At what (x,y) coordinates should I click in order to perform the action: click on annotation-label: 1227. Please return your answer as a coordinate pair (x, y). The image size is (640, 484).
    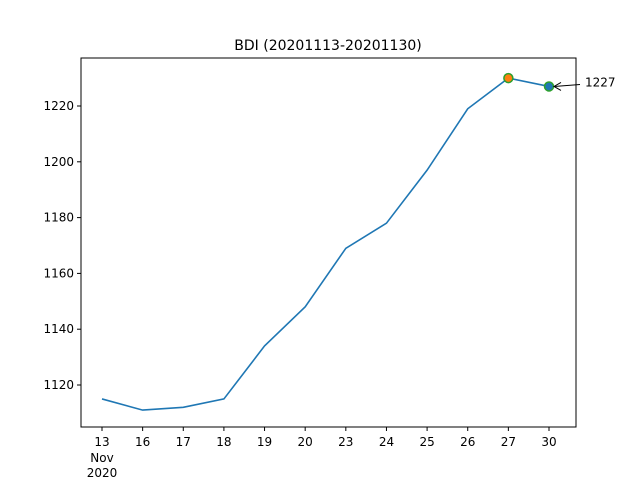
    Looking at the image, I should click on (600, 82).